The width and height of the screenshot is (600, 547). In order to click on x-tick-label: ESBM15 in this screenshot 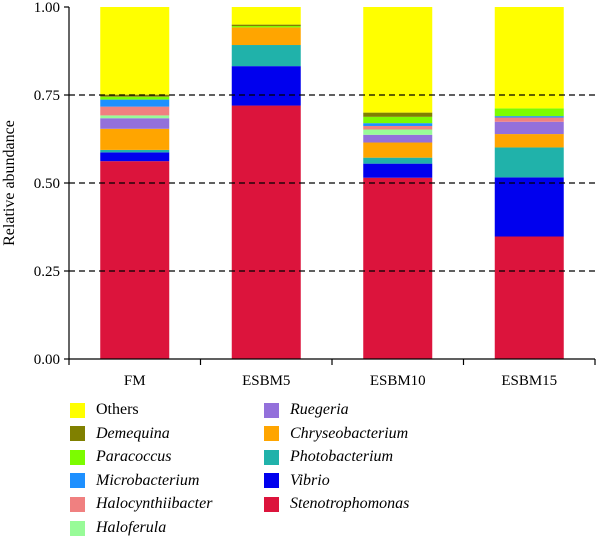, I will do `click(529, 381)`.